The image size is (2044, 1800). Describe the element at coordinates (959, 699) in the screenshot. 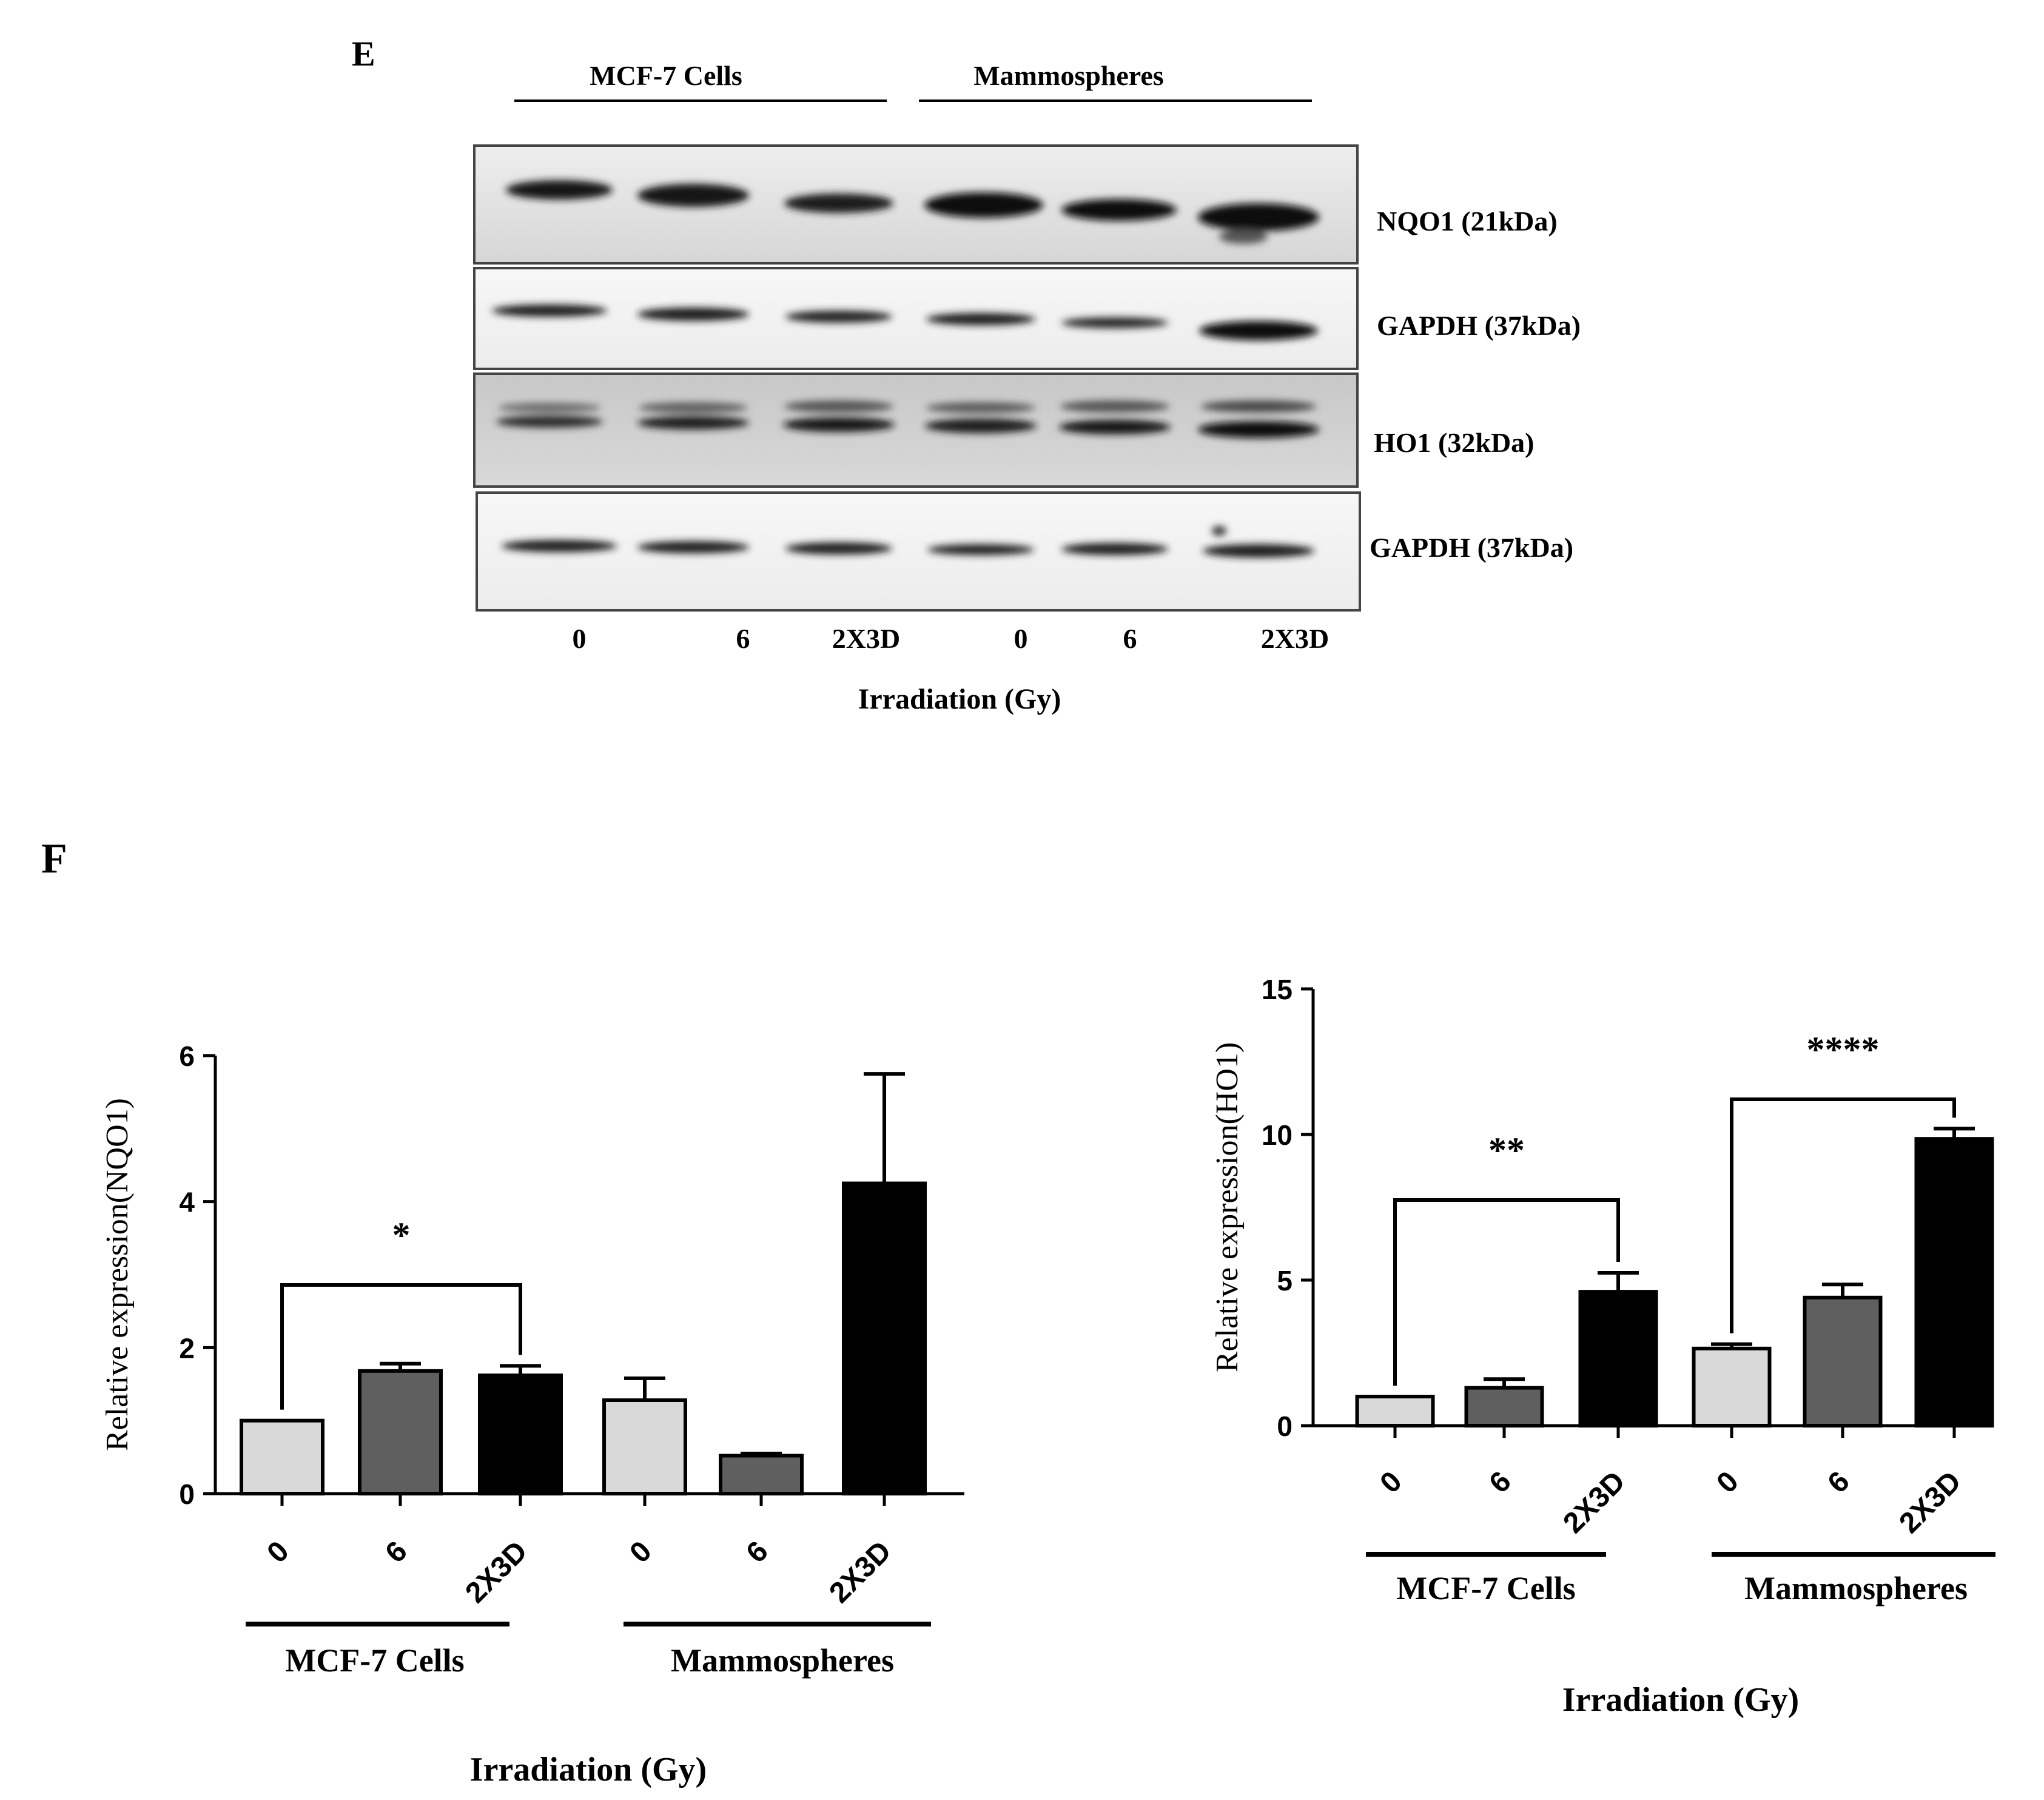

I see `blot-xlabel: Irradiation (Gy)` at that location.